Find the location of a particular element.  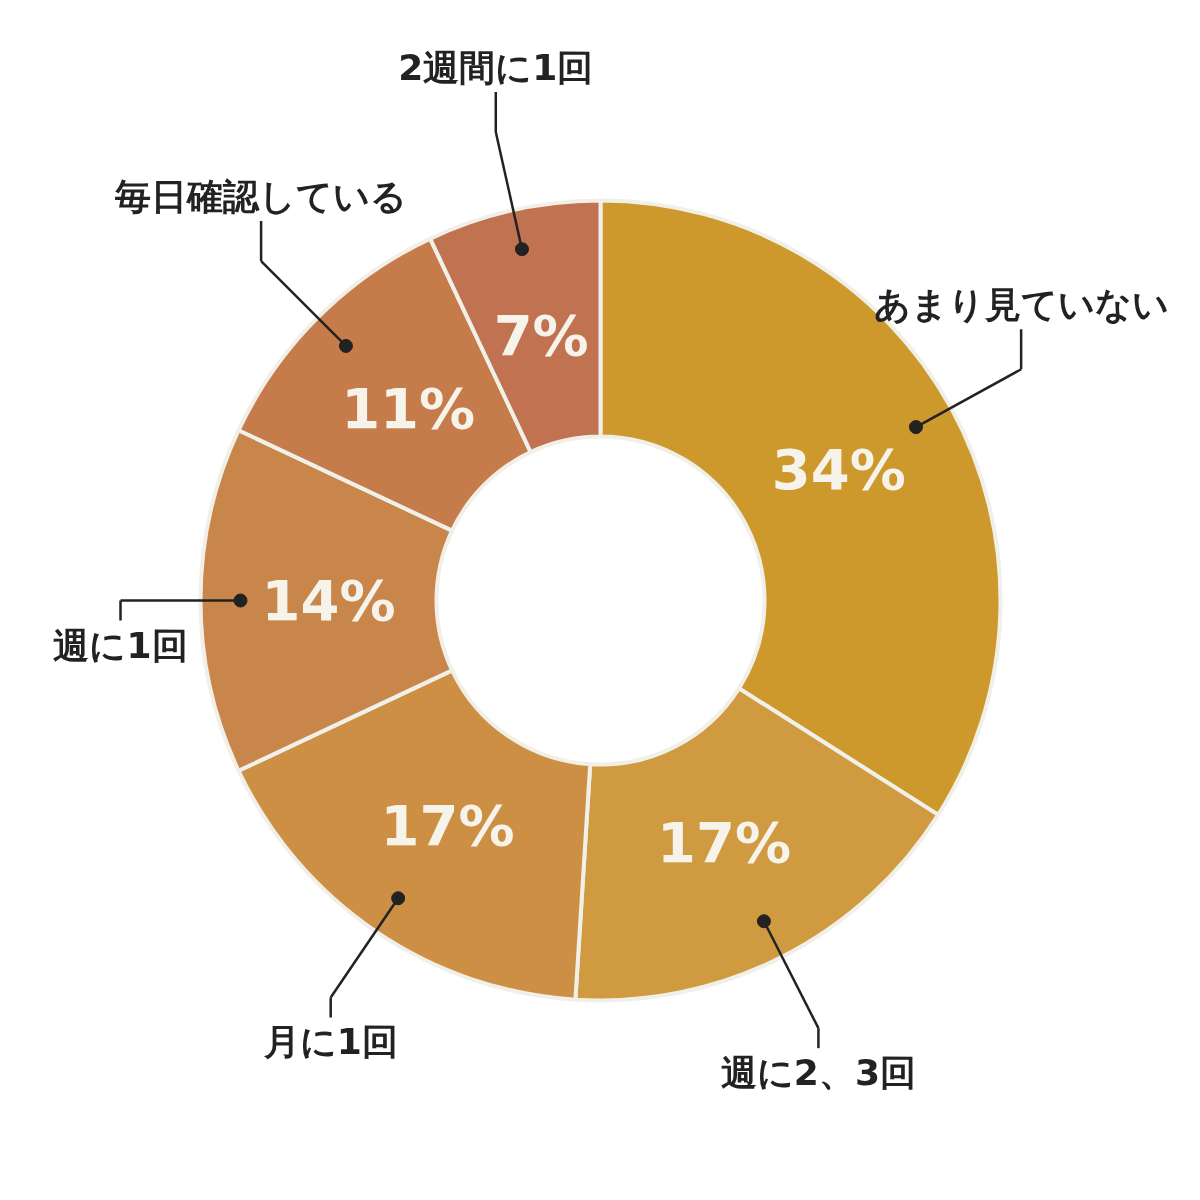

slice-label: 週に2、3回 is located at coordinates (818, 1073).